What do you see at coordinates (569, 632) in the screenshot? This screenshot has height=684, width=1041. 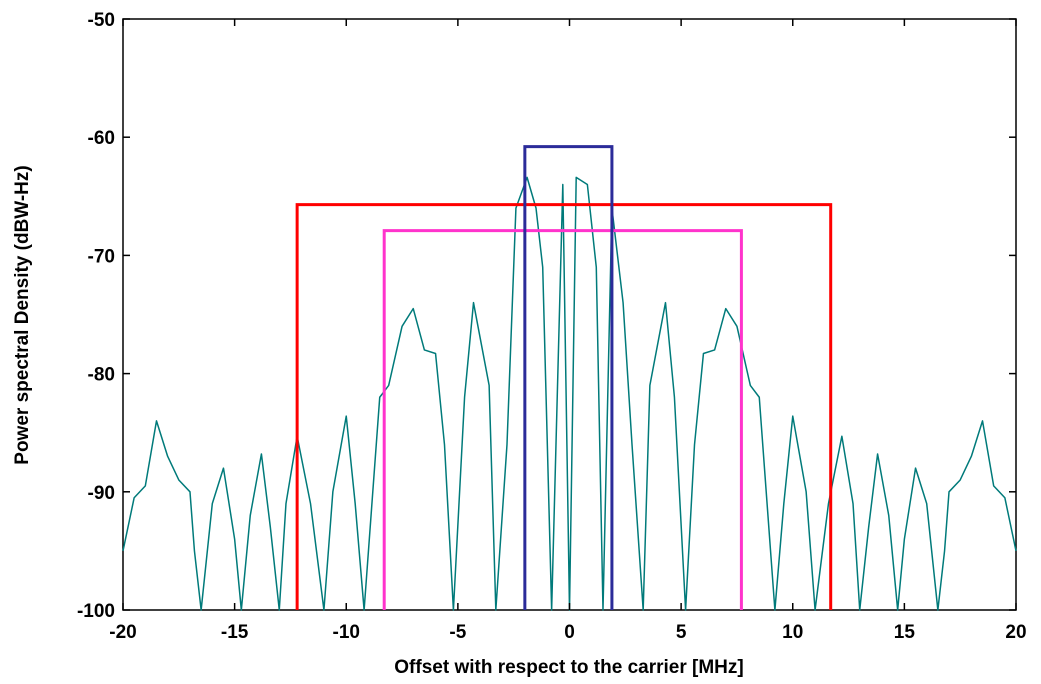 I see `x-tick-label: 0` at bounding box center [569, 632].